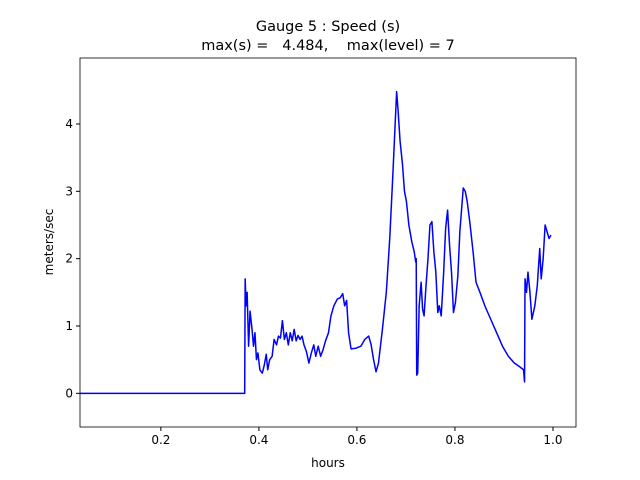 The width and height of the screenshot is (640, 480). I want to click on y-tick-label: 2, so click(69, 259).